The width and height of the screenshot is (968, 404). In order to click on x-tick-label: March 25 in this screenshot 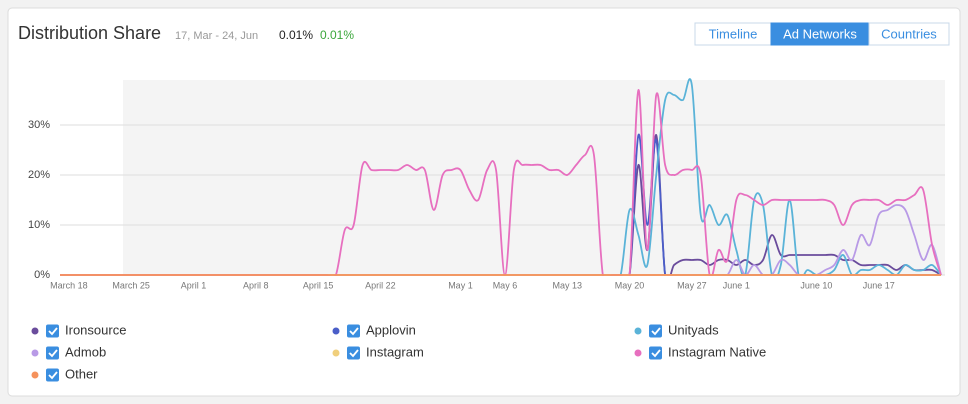, I will do `click(131, 285)`.